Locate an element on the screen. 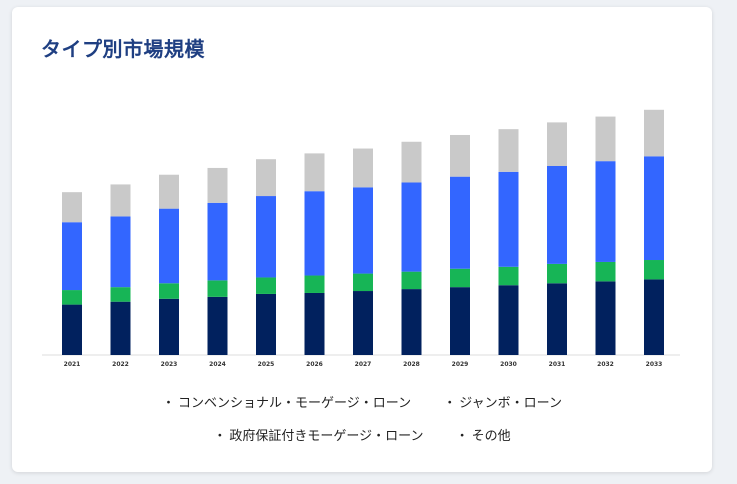  bar-government-2024 is located at coordinates (217, 241).